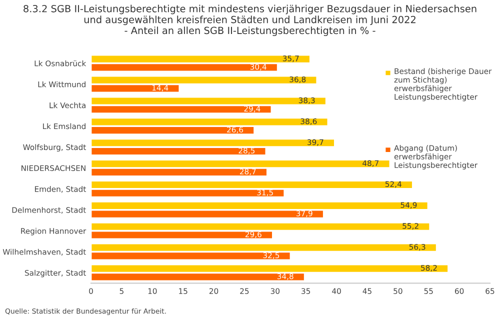 The height and width of the screenshot is (320, 500). I want to click on chart-title: 8.3.2 SGB II-Leistungsberechtigte mit mindestens vierjähriger Bezugsdauer in Niedersachsen und ausgewählten kreisfreien Städten und Landkreisen im Juni 2022 - Anteil an allen SGB II-Leistungsberechtigten in % -, so click(250, 20).